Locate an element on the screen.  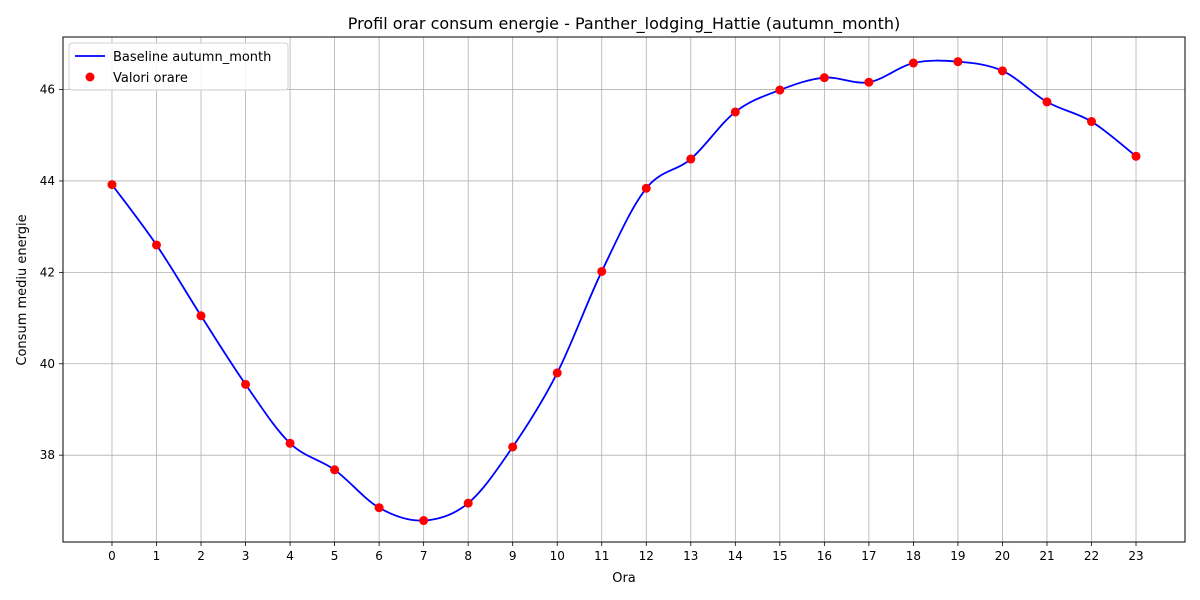
y-axis: 38 40 42 44 46 is located at coordinates (51, 272).